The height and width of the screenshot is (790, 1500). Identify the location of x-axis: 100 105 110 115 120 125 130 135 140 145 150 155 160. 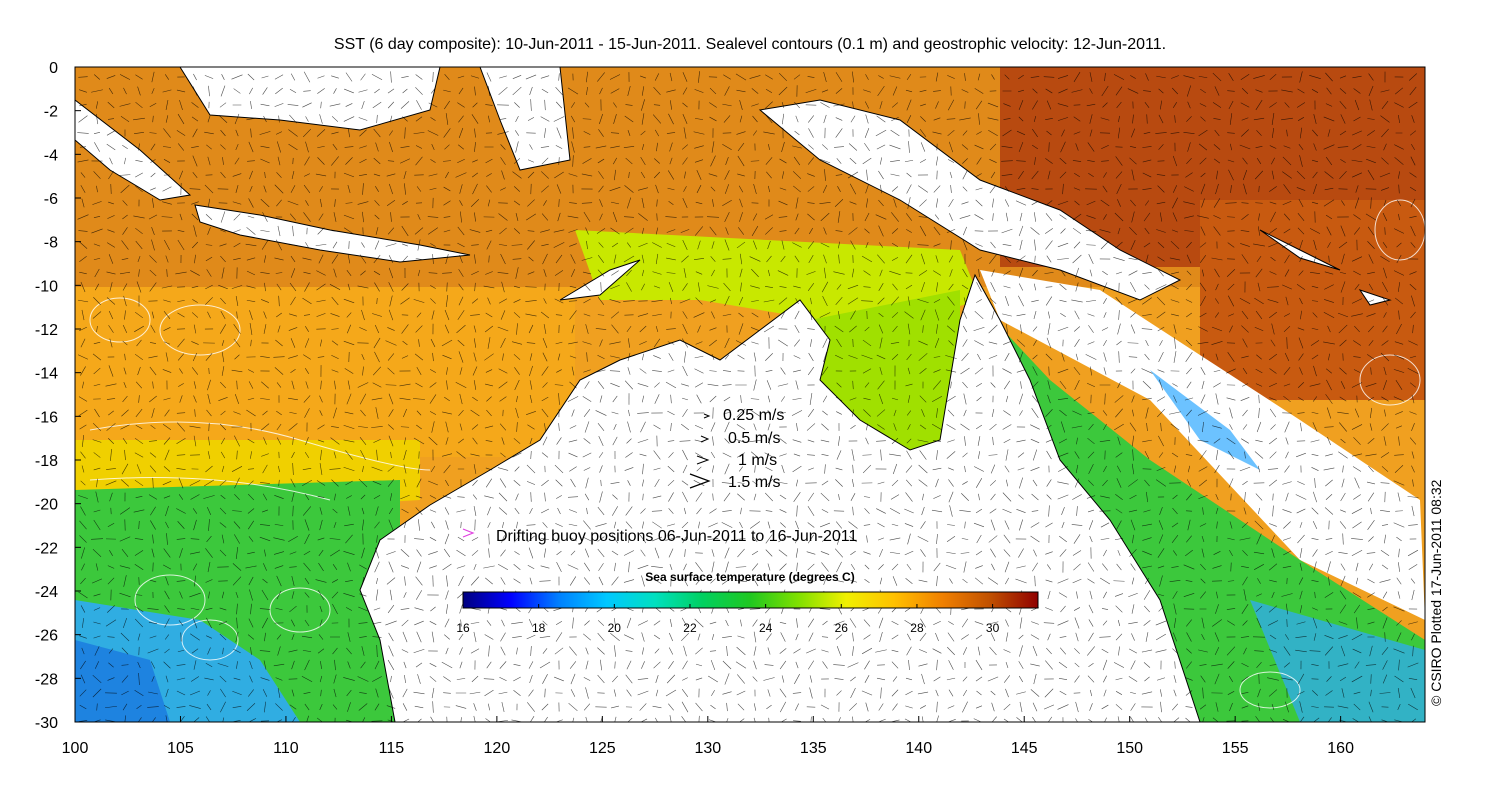
(708, 736).